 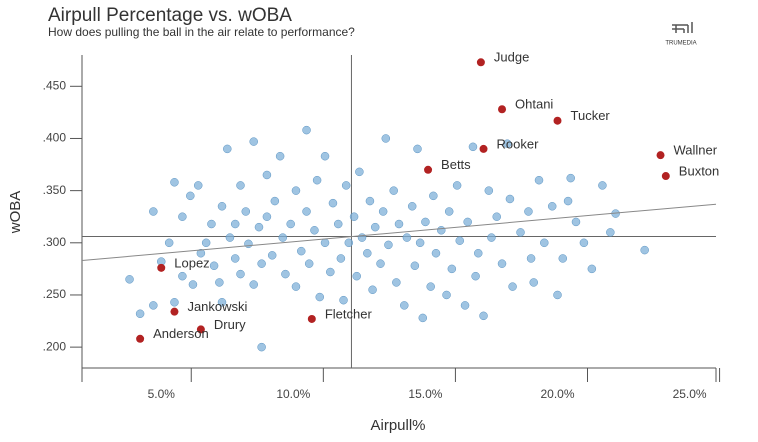 I want to click on x-tick-label: 5.0%, so click(x=162, y=394).